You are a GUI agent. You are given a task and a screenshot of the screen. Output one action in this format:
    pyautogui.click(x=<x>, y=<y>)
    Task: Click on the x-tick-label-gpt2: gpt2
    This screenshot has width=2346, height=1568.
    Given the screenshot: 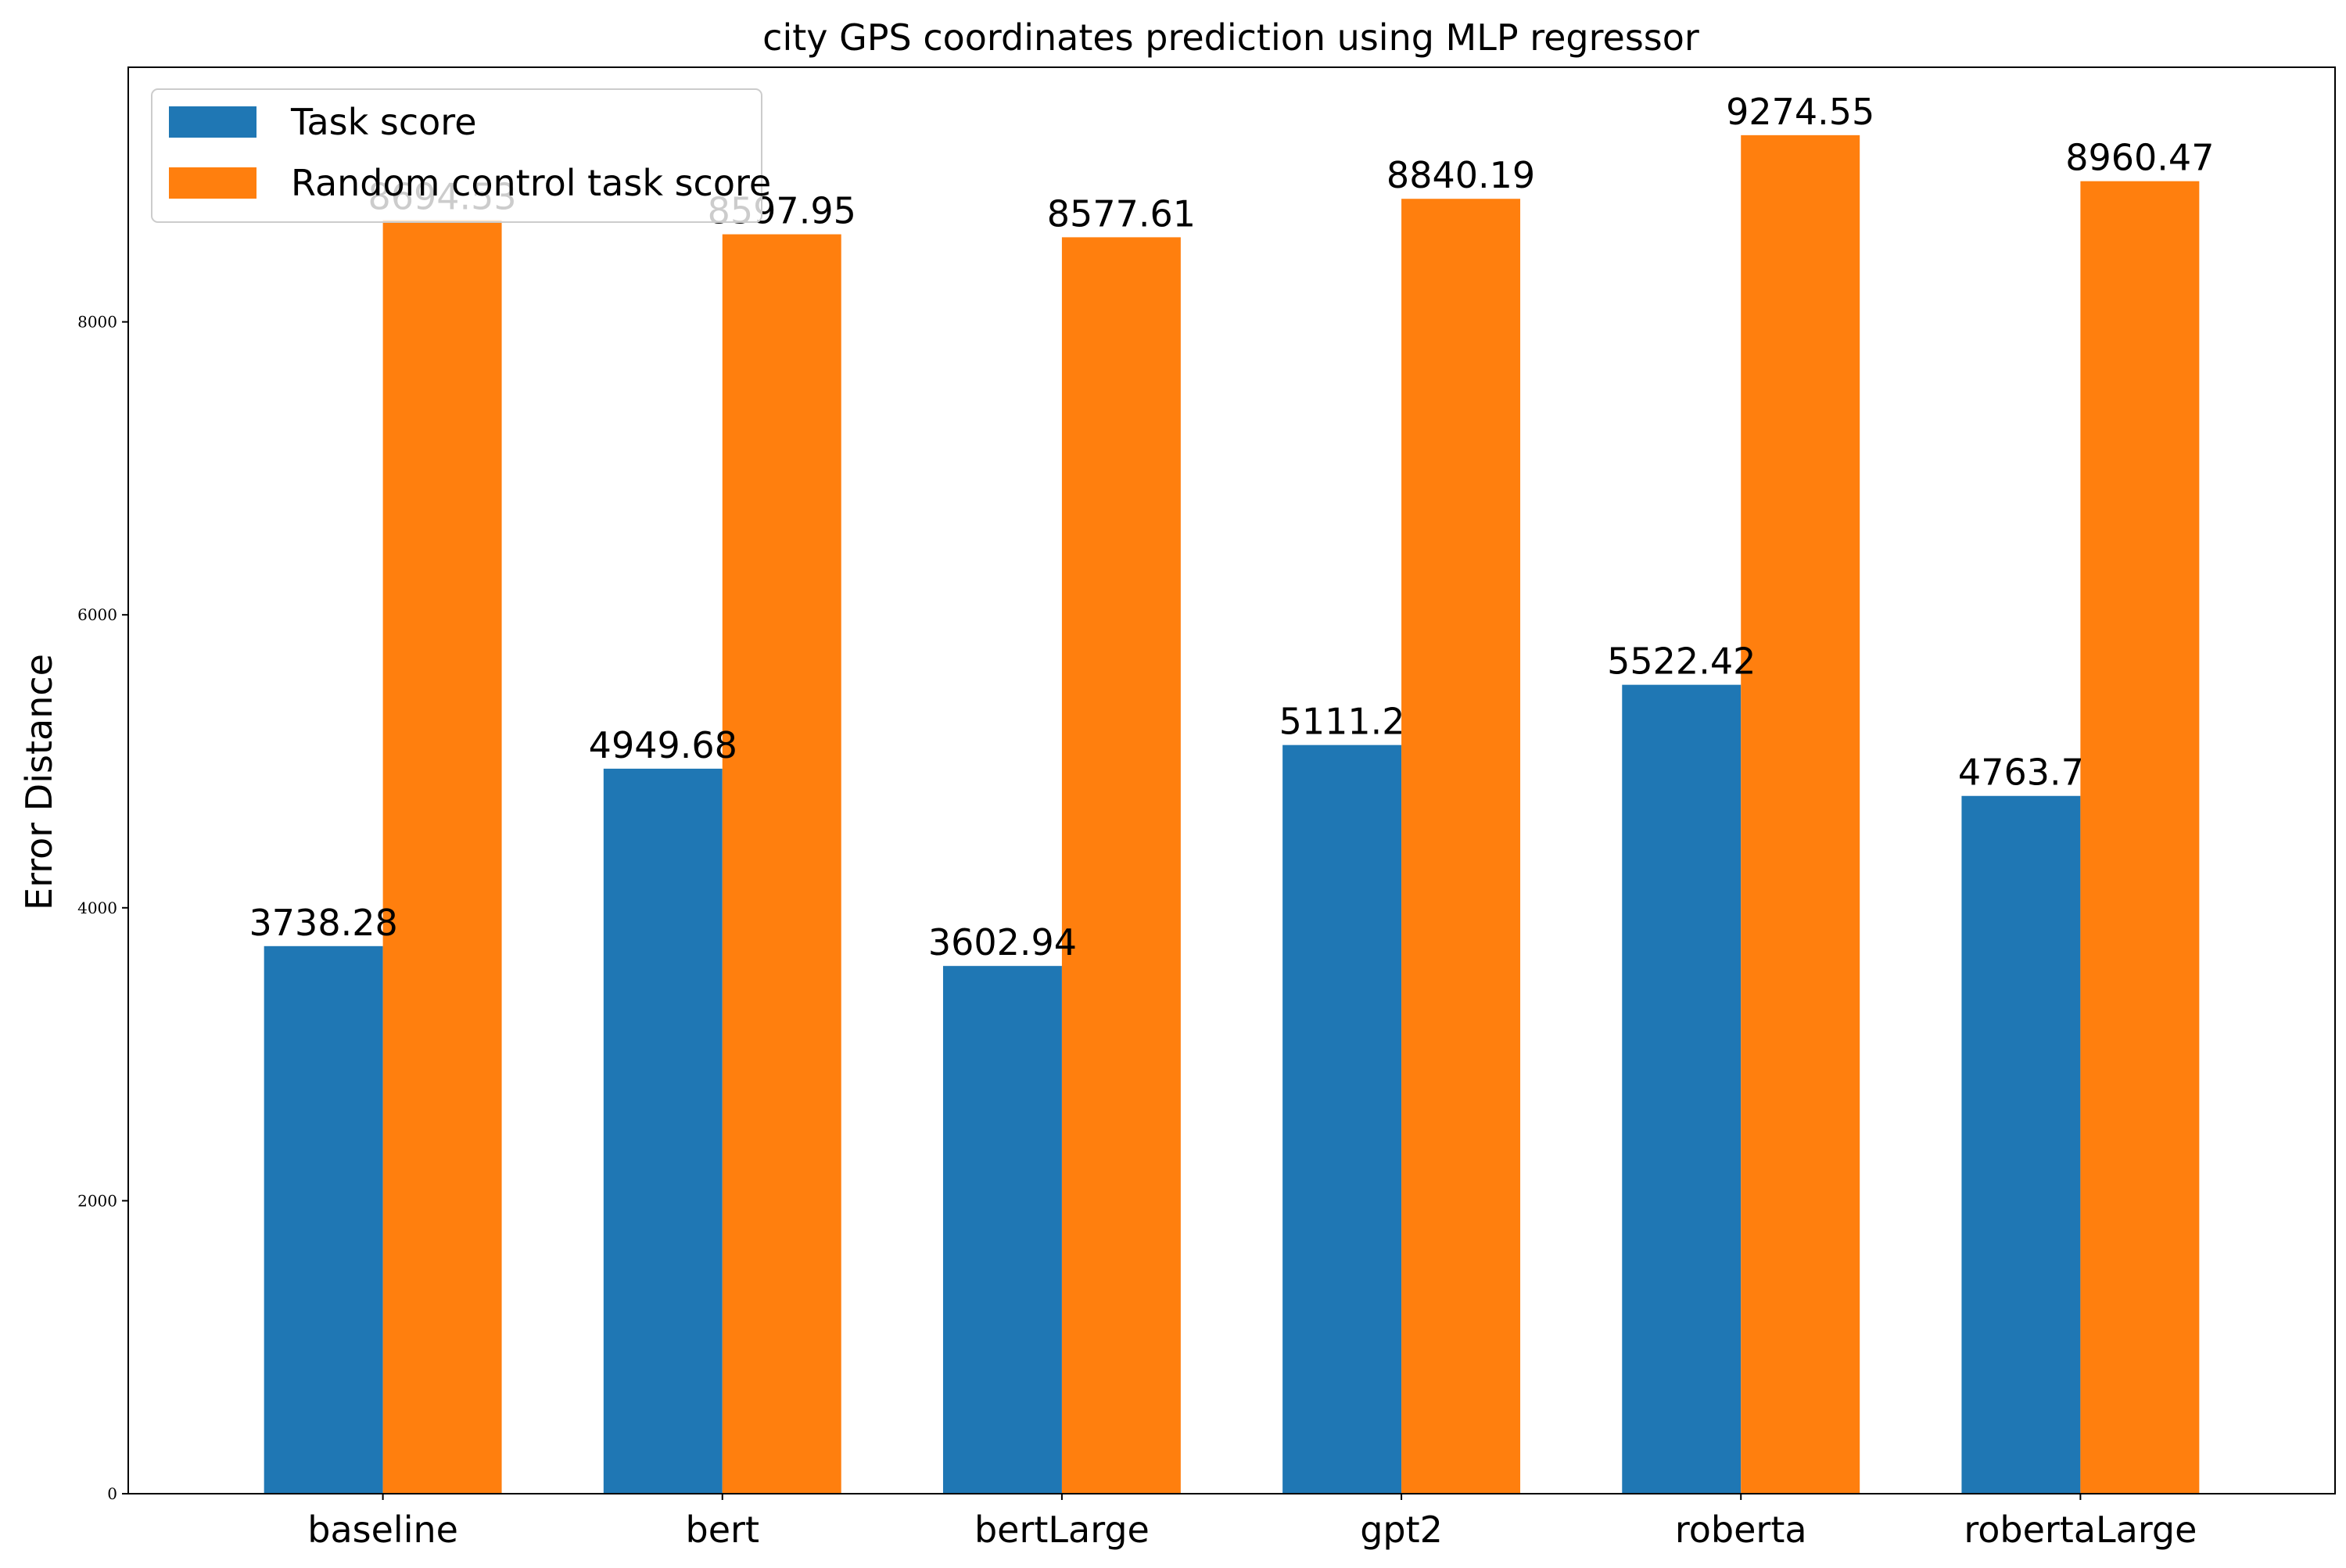 What is the action you would take?
    pyautogui.click(x=1401, y=1530)
    